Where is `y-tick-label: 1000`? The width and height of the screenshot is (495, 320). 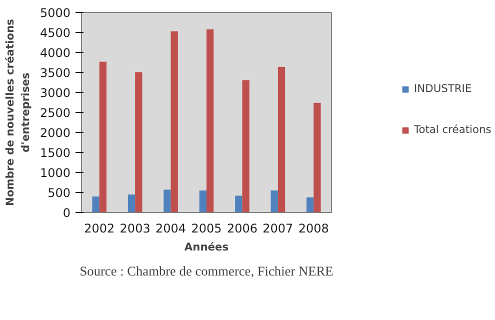 y-tick-label: 1000 is located at coordinates (55, 173).